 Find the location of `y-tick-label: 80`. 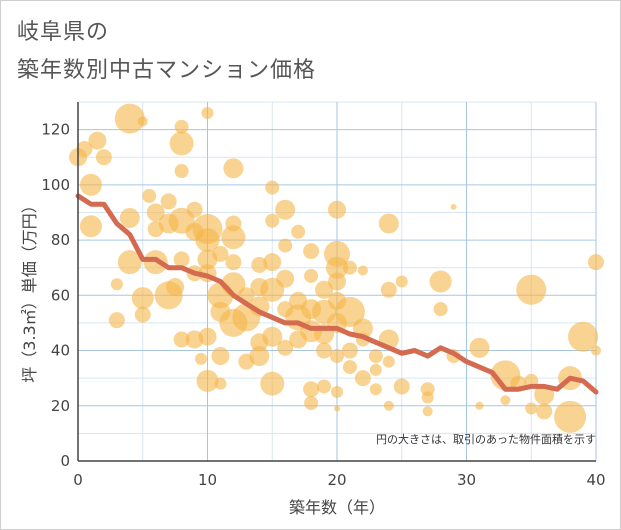

y-tick-label: 80 is located at coordinates (60, 240).